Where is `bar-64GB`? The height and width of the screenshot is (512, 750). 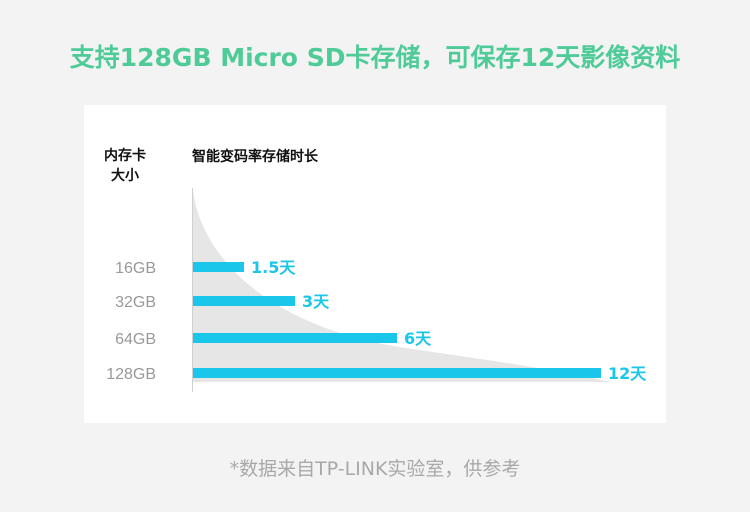
bar-64GB is located at coordinates (295, 338).